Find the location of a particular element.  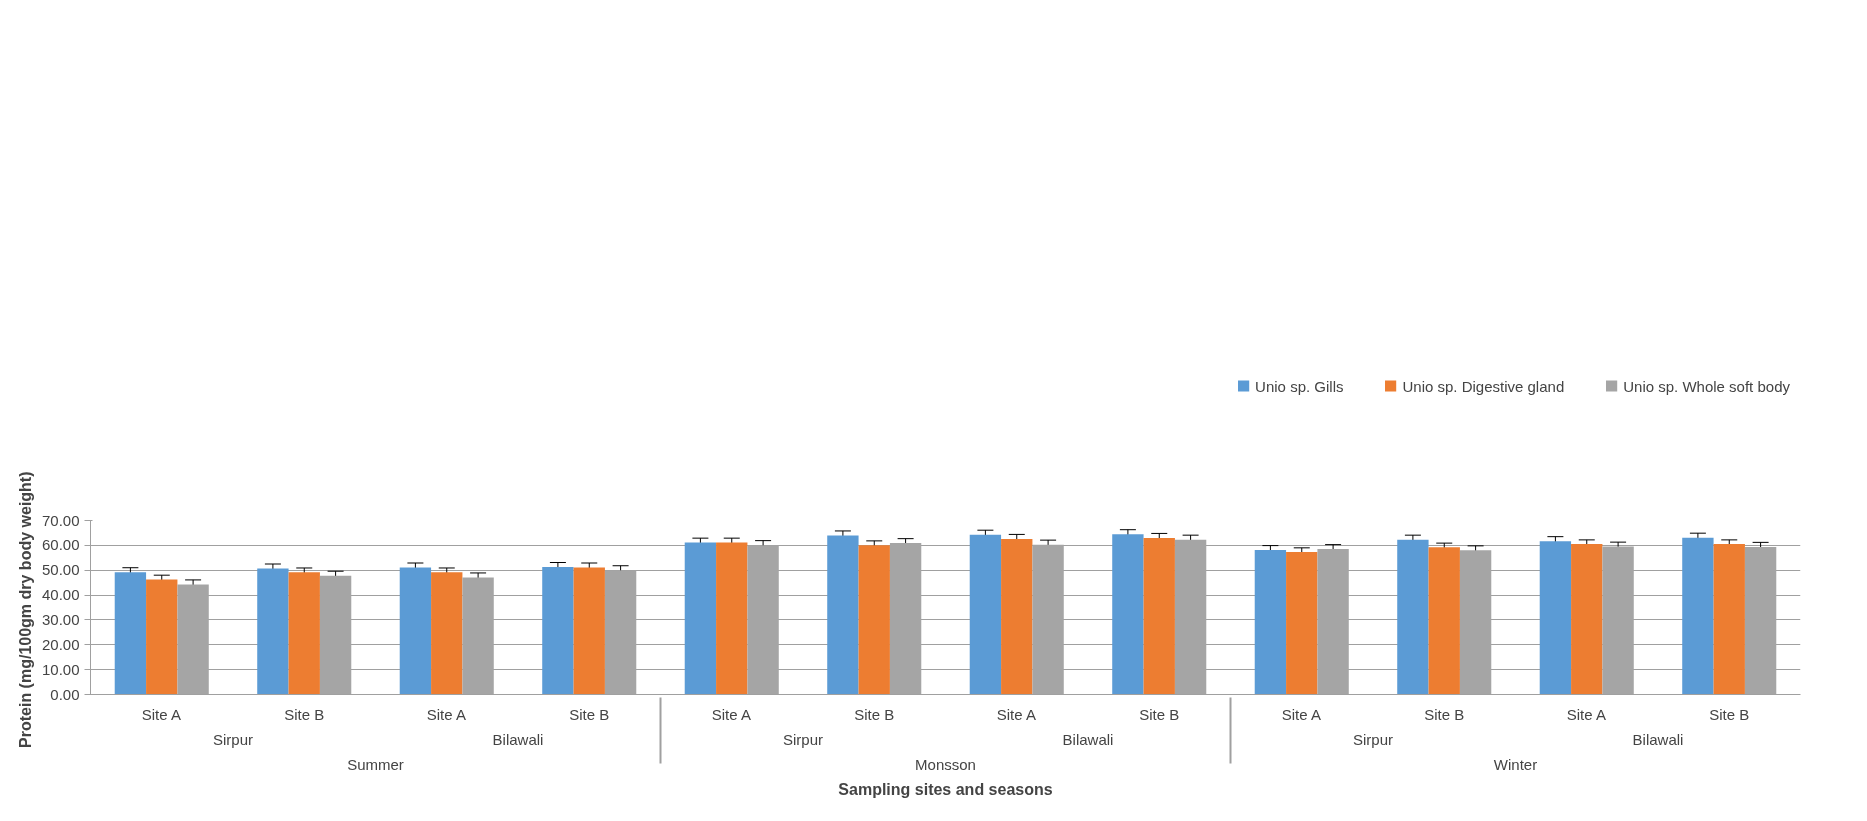

y-tick-label: 30.00 is located at coordinates (60, 619).